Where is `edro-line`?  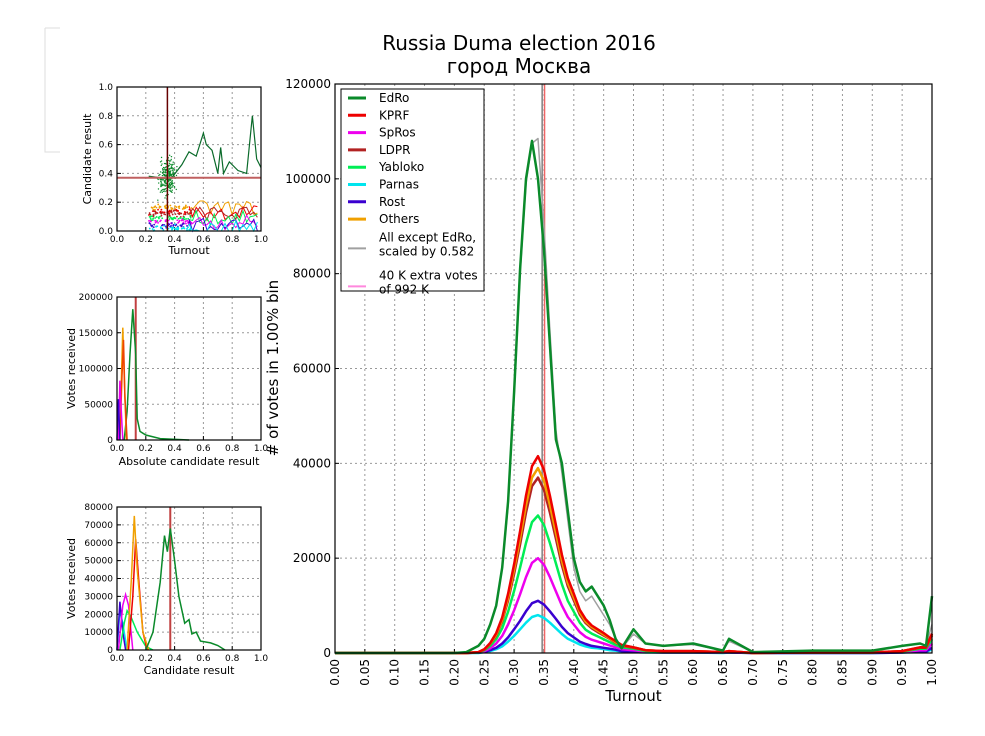
edro-line is located at coordinates (205, 147).